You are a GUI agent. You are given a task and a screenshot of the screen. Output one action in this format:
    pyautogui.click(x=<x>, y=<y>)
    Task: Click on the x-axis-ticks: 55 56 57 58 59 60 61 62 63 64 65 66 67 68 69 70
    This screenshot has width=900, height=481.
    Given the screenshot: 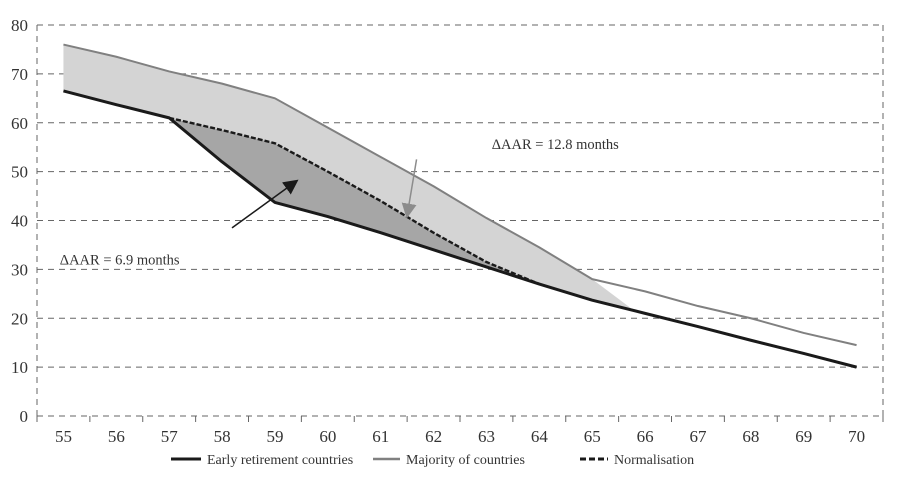 What is the action you would take?
    pyautogui.click(x=460, y=436)
    